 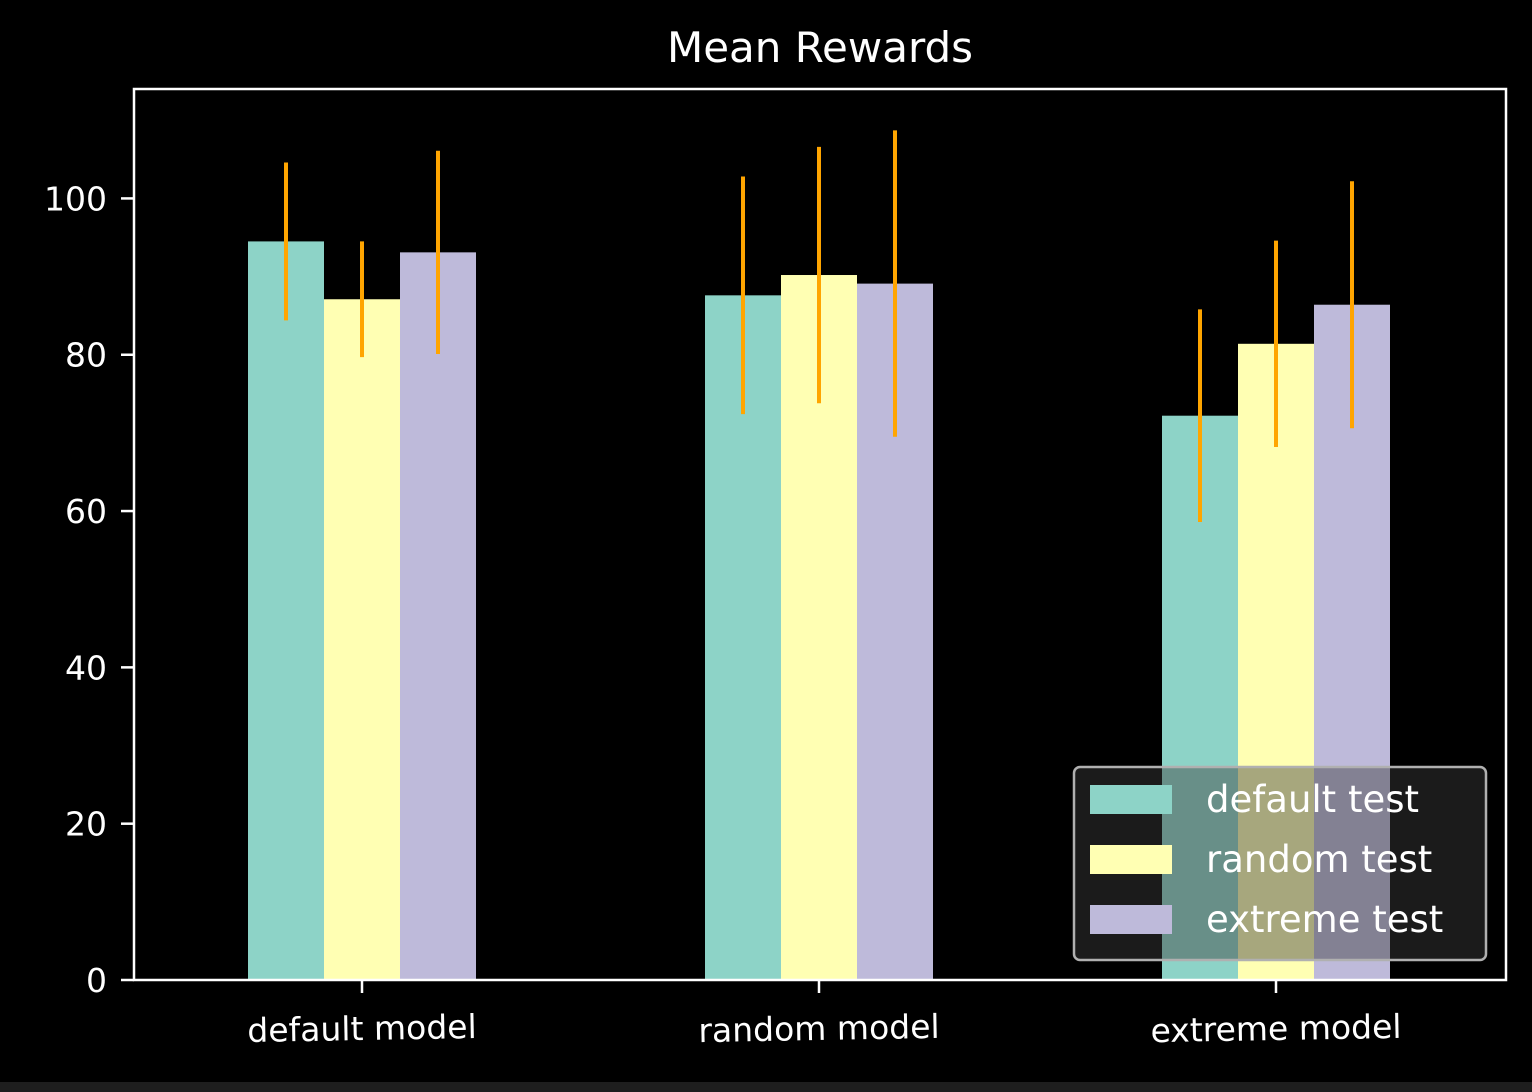 What do you see at coordinates (86, 824) in the screenshot?
I see `y-tick-label: 20` at bounding box center [86, 824].